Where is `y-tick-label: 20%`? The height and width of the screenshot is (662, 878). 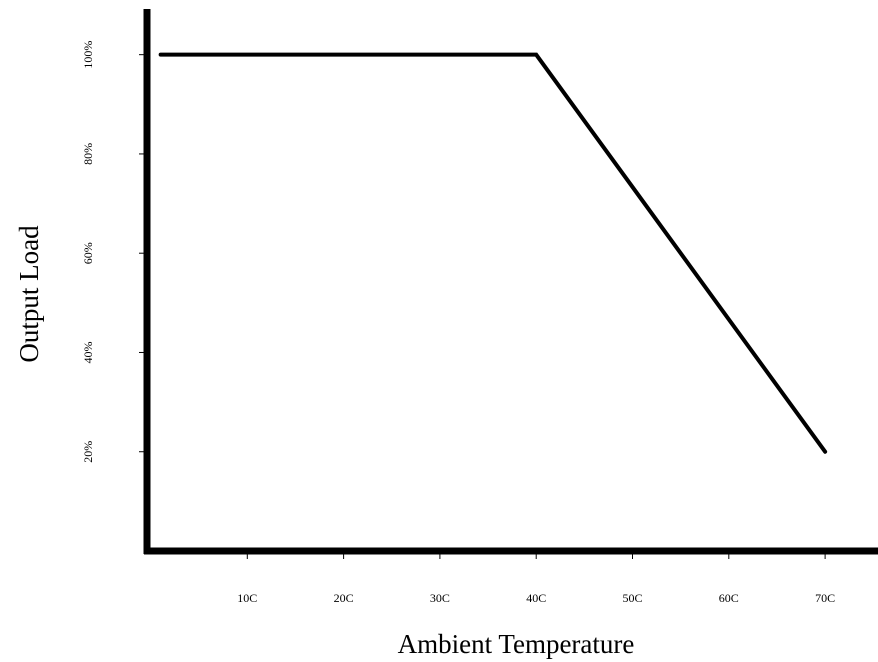 y-tick-label: 20% is located at coordinates (88, 452).